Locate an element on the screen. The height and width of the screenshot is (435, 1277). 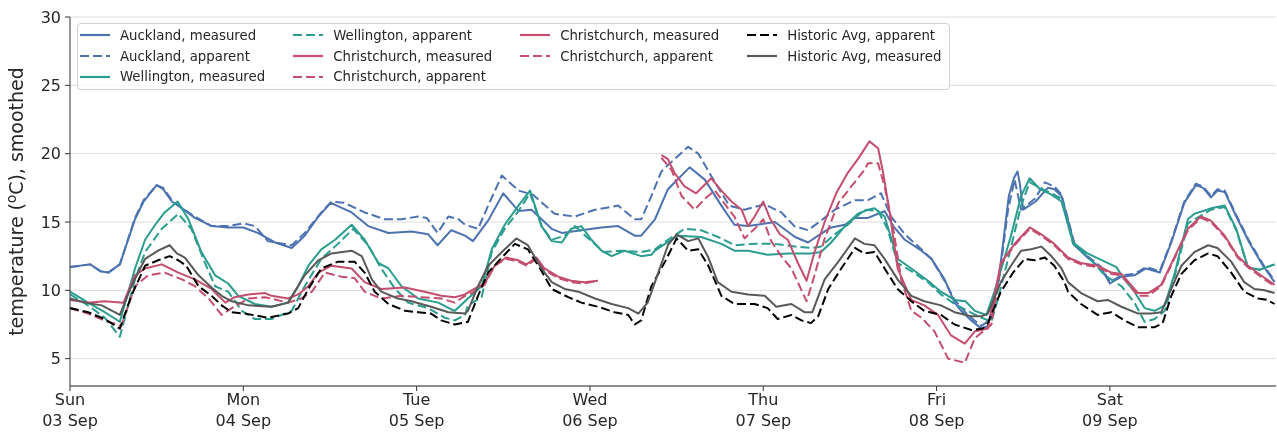
legend-label: Auckland, apparent is located at coordinates (185, 56).